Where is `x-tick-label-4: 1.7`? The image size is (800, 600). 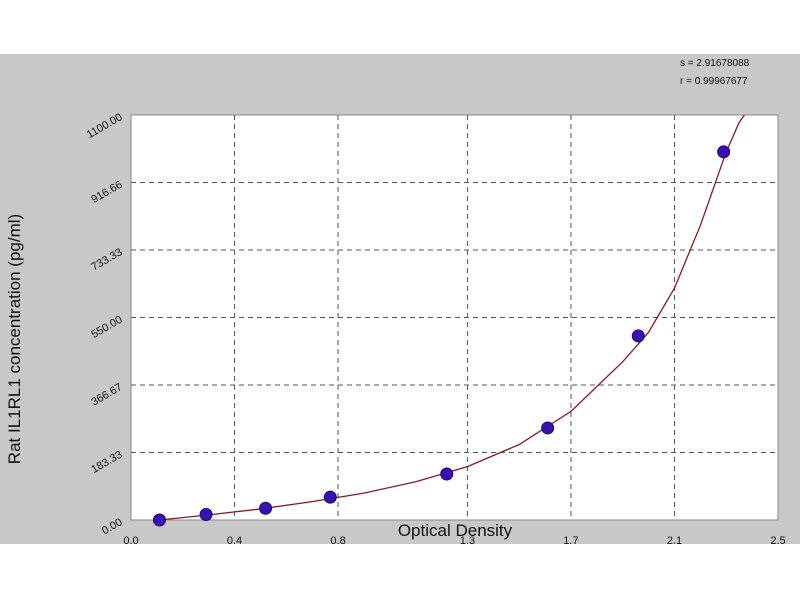 x-tick-label-4: 1.7 is located at coordinates (570, 539).